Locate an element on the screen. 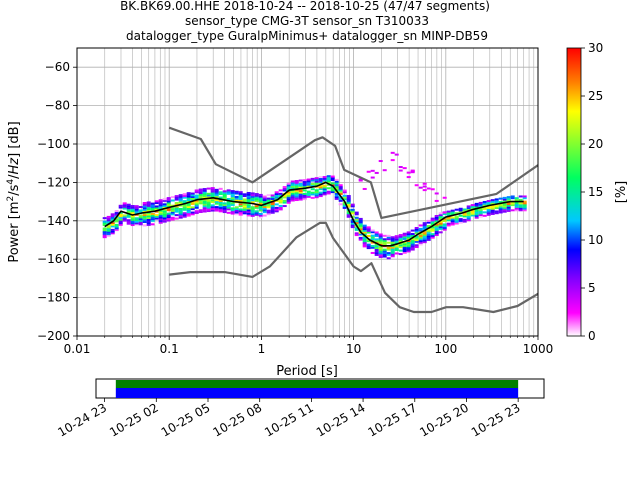 The image size is (640, 480). x-tick-label: 0.1 is located at coordinates (169, 349).